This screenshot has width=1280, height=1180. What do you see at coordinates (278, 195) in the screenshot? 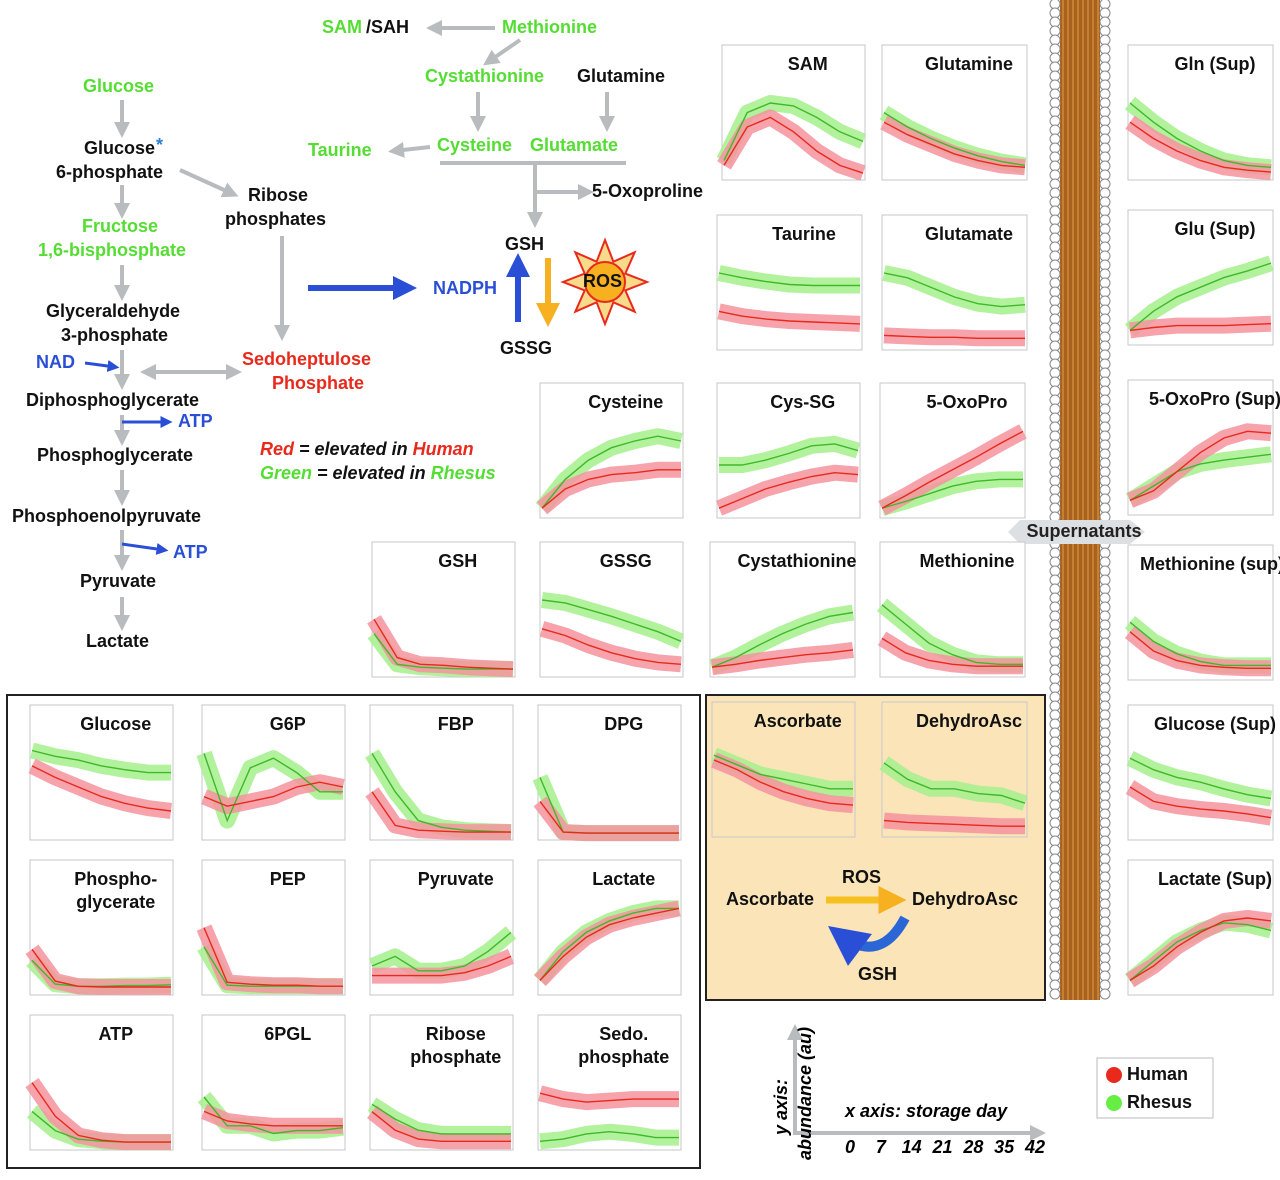
I see `pathway-node: Ribose` at bounding box center [278, 195].